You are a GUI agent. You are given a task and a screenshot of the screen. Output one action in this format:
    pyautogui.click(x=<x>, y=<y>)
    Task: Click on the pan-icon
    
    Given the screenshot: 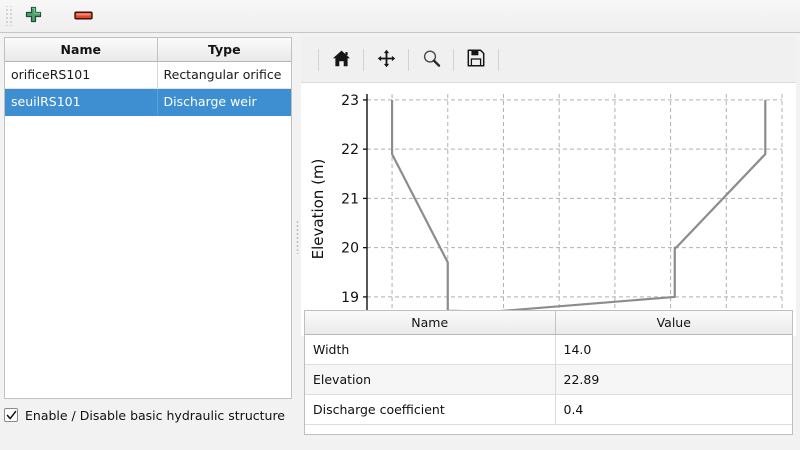 What is the action you would take?
    pyautogui.click(x=386, y=60)
    